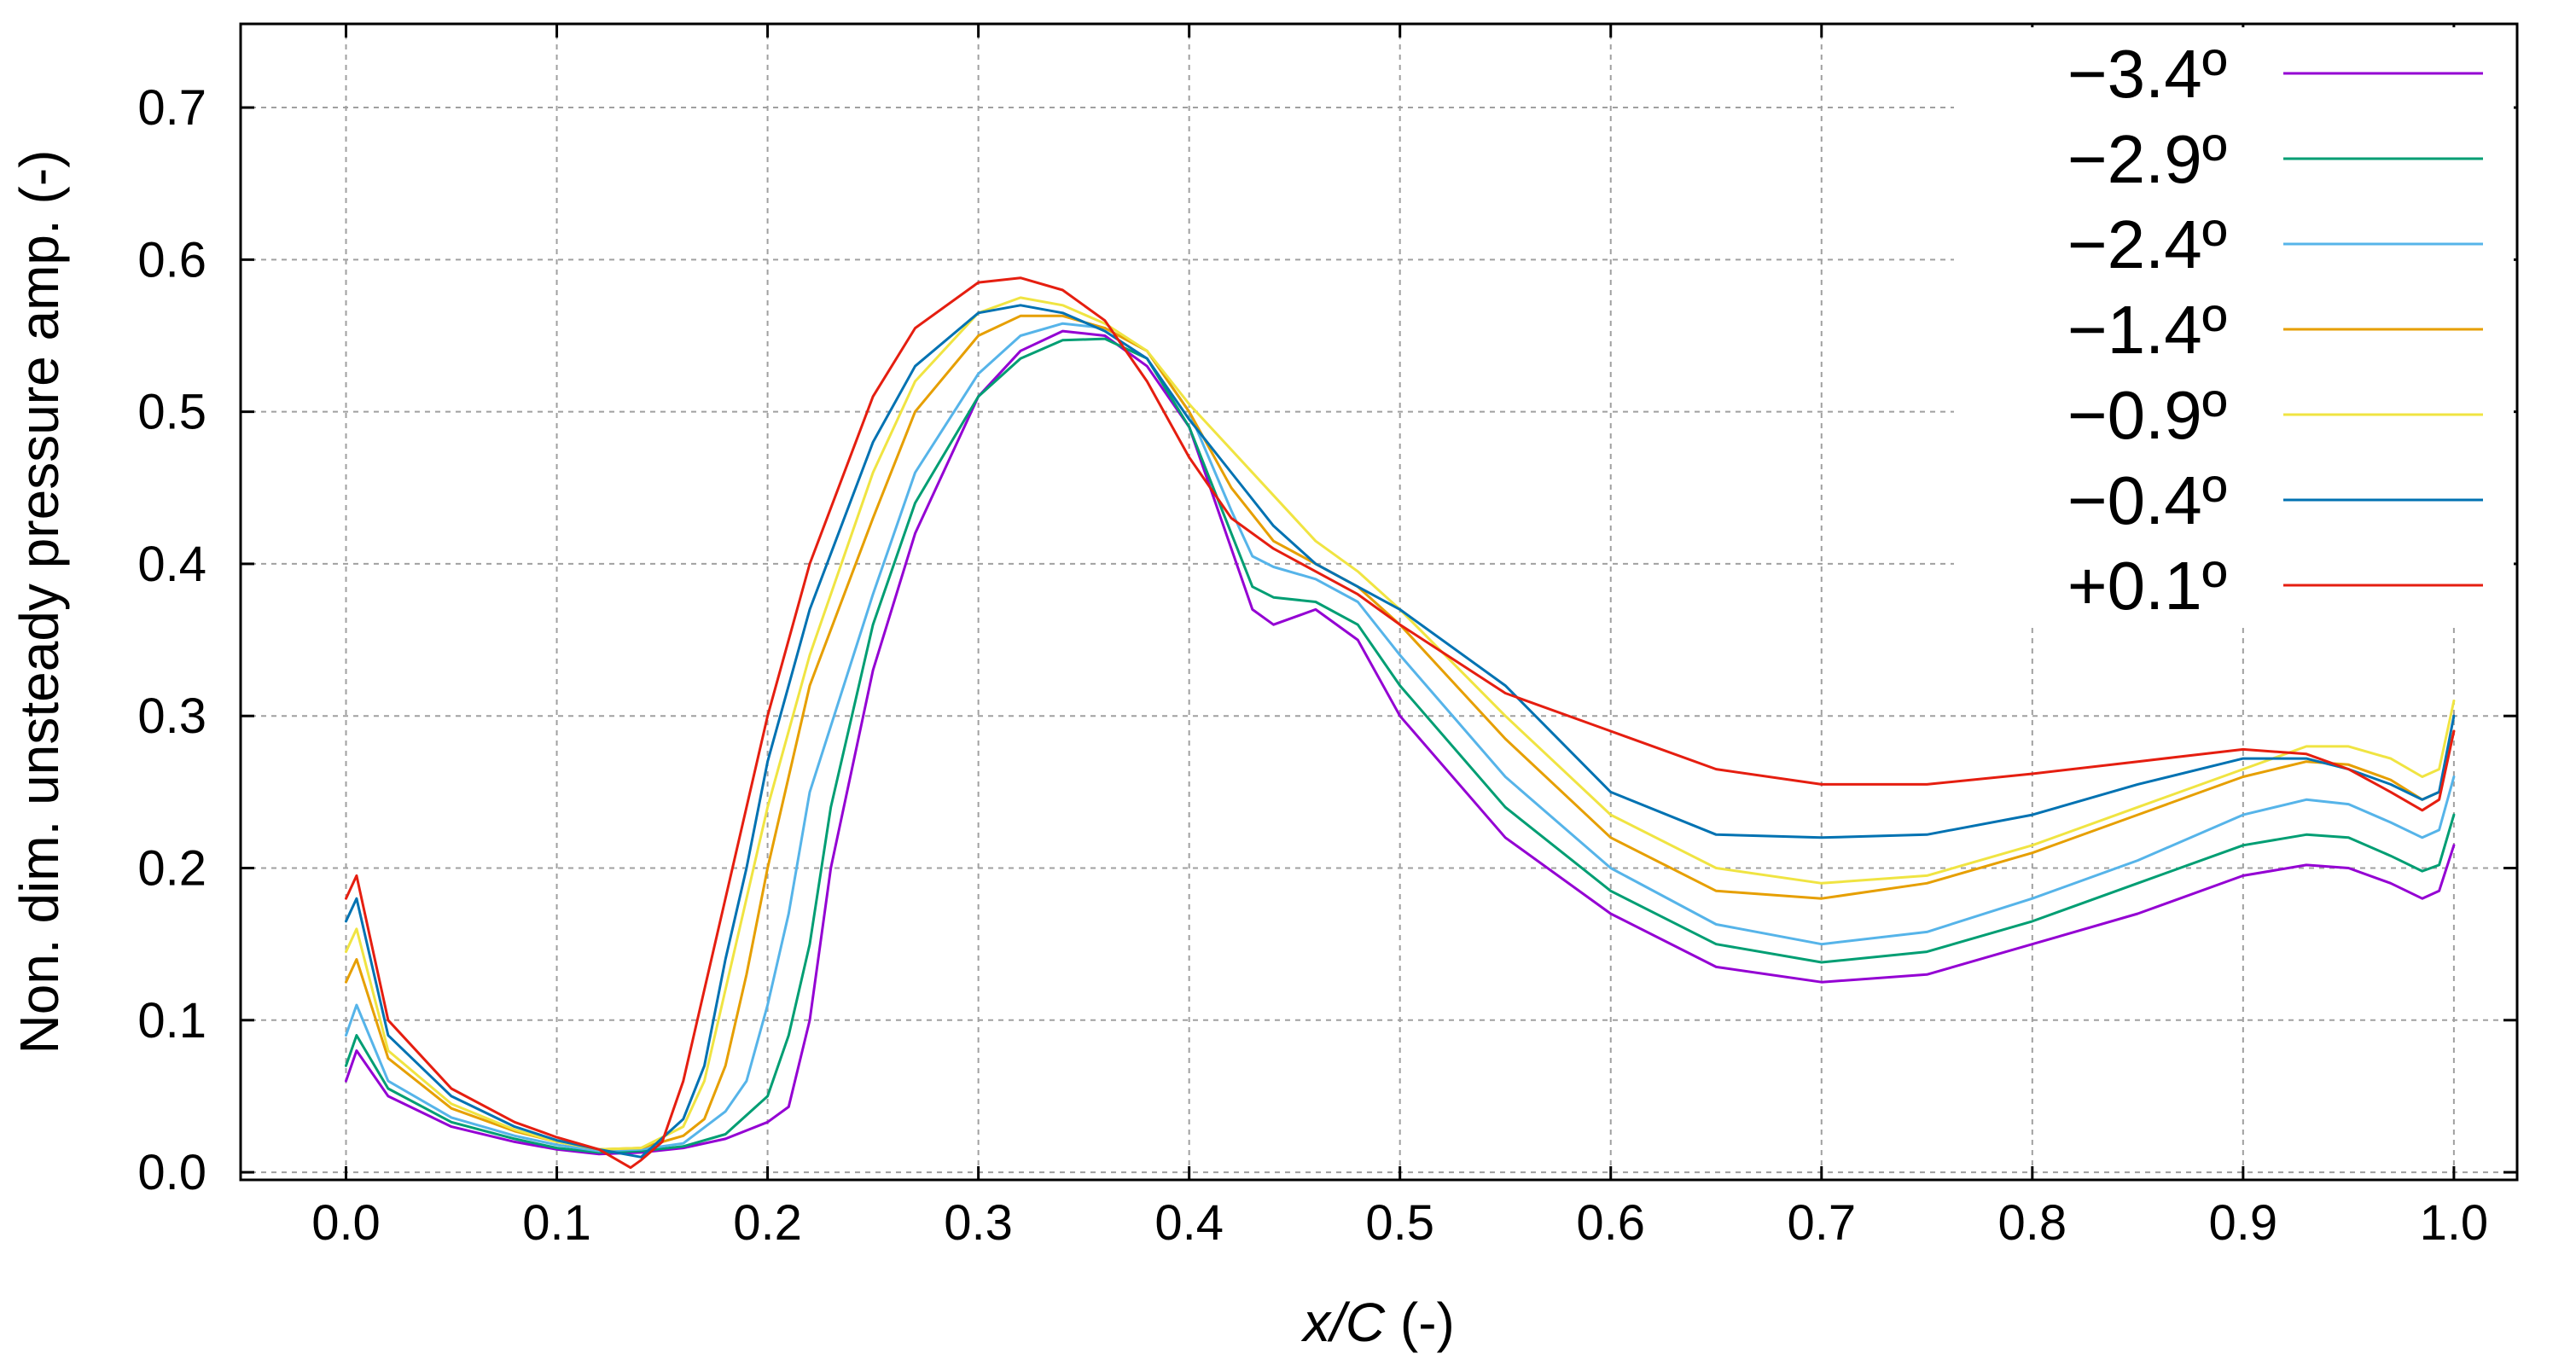 Image resolution: width=2576 pixels, height=1365 pixels. I want to click on y-tick-label: 0.2, so click(171, 869).